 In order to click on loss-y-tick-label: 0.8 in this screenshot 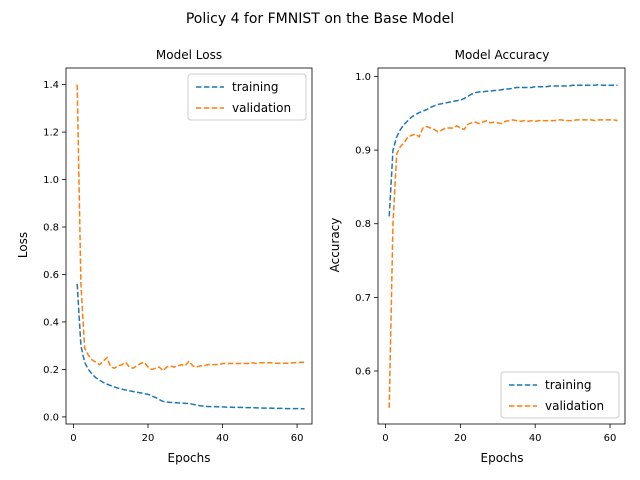, I will do `click(51, 228)`.